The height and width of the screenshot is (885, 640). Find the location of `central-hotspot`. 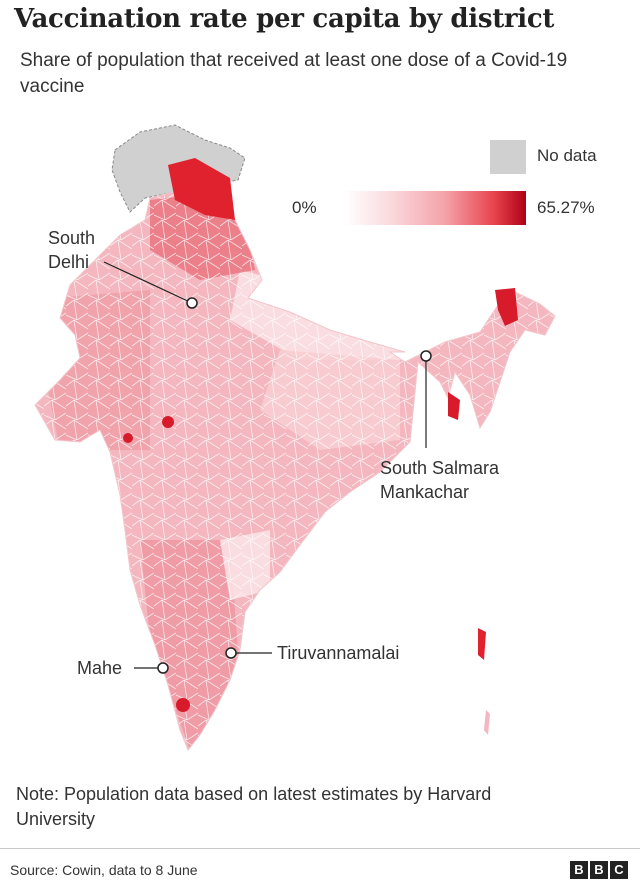

central-hotspot is located at coordinates (168, 422).